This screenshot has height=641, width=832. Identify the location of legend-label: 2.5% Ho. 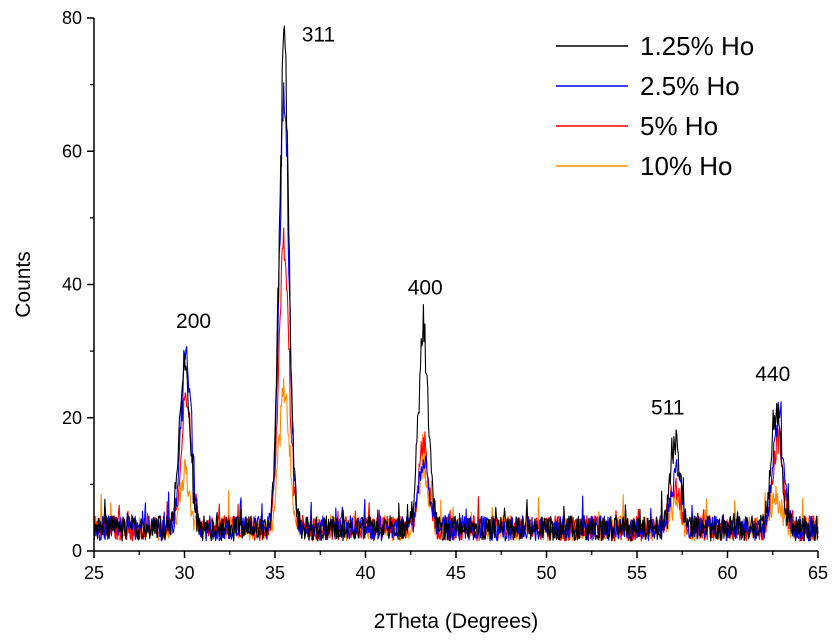
(690, 86).